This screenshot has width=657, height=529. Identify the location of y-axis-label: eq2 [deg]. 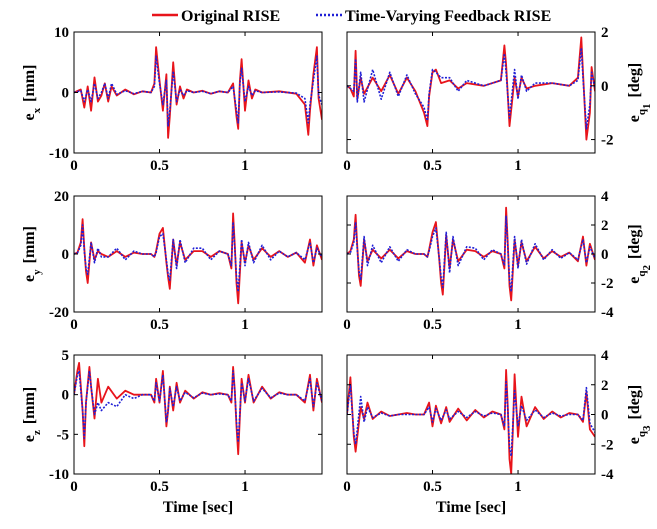
(639, 253).